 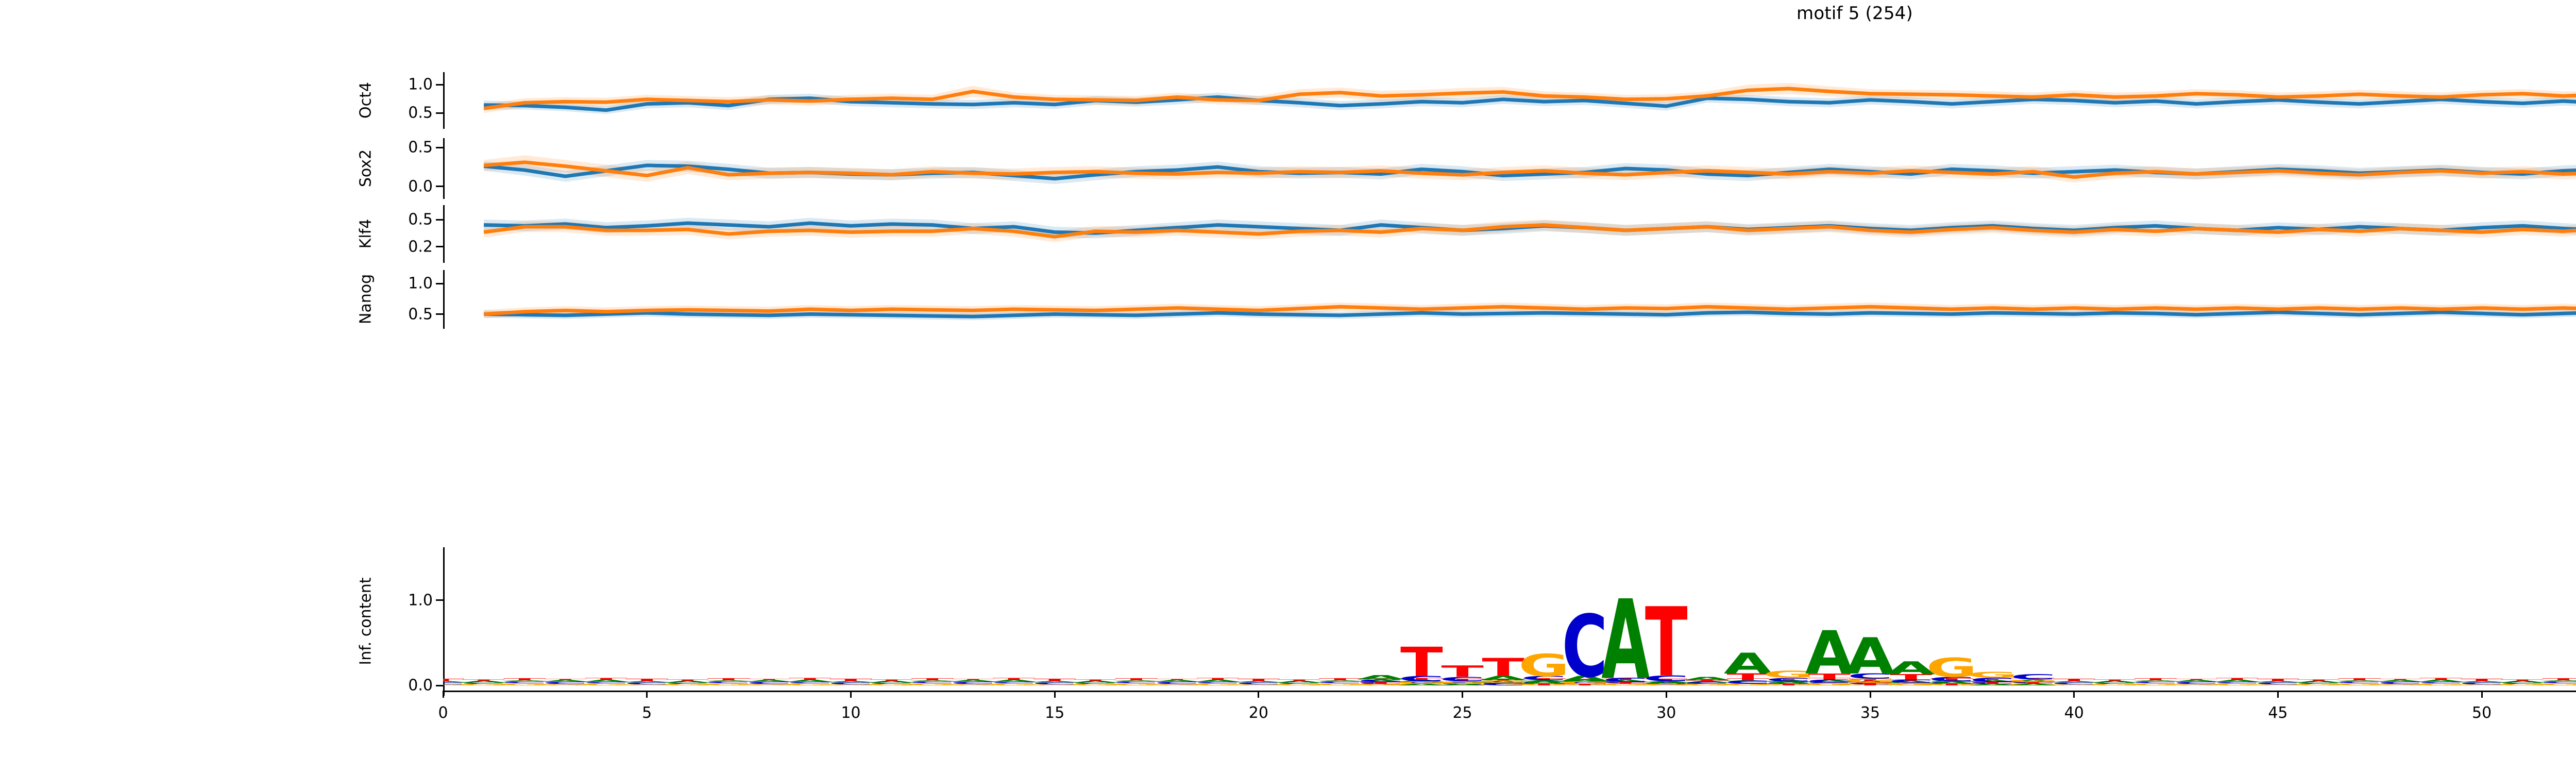 What do you see at coordinates (1530, 231) in the screenshot?
I see `confidence-band-orange` at bounding box center [1530, 231].